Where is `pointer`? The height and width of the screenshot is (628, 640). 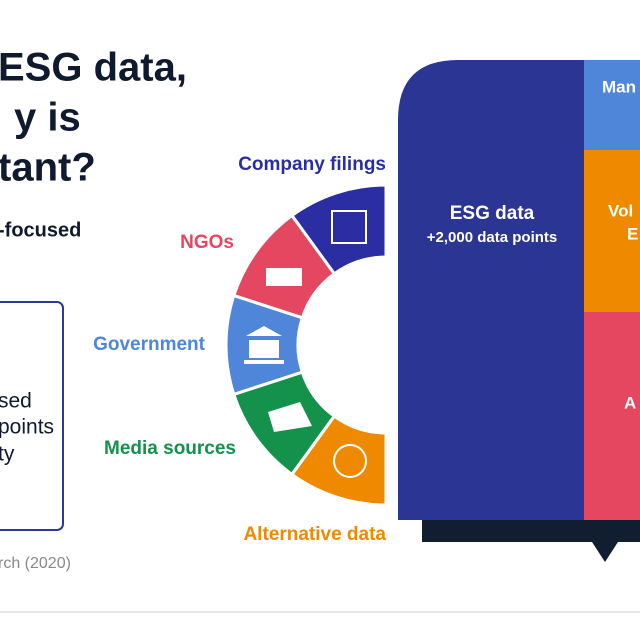 pointer is located at coordinates (605, 552).